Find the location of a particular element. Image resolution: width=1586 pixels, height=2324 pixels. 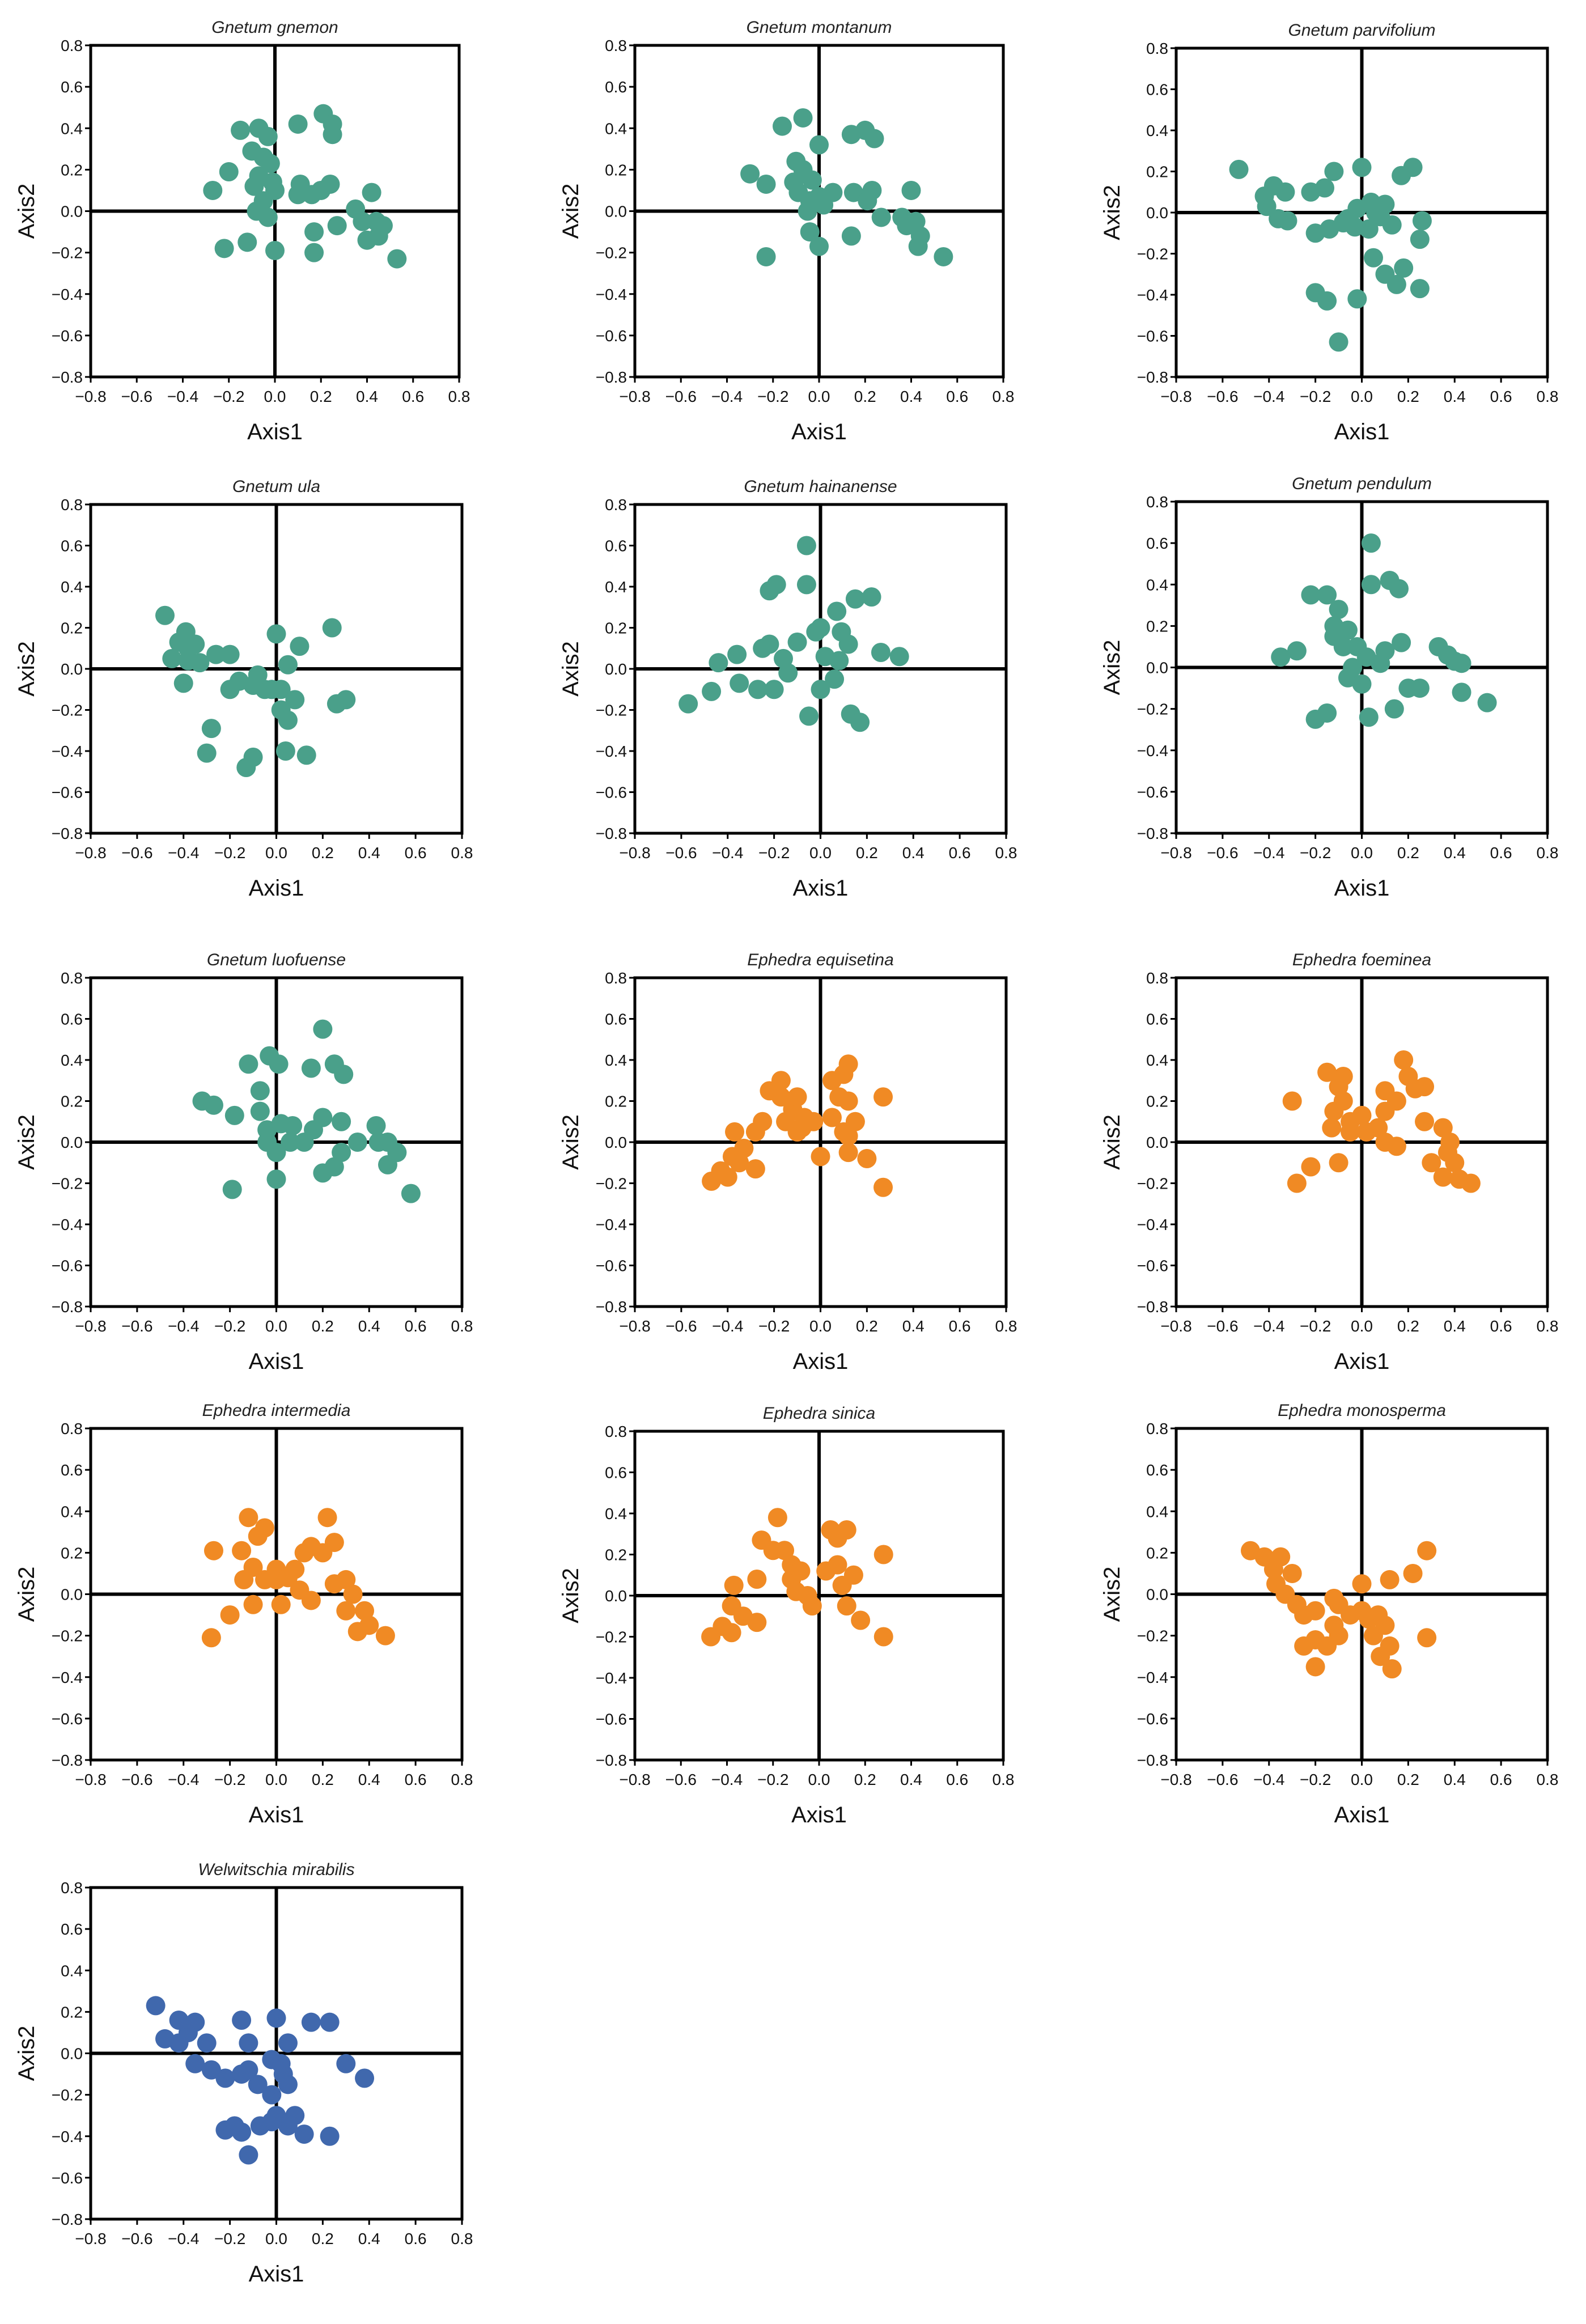

panel-title: Gnetum ula is located at coordinates (276, 486).